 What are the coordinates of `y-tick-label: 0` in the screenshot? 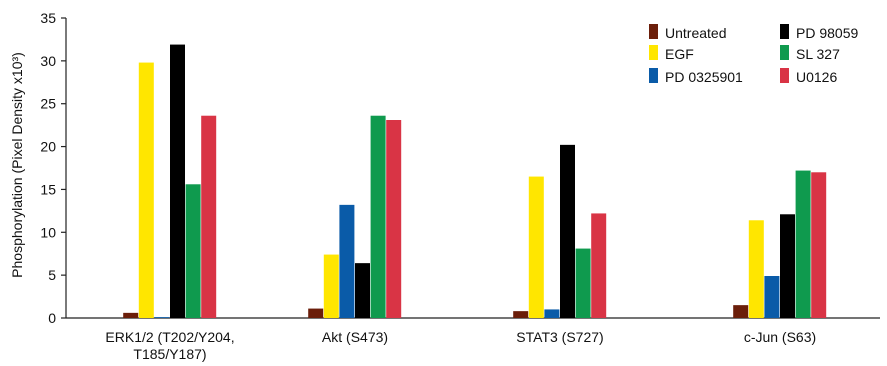 It's located at (52, 318).